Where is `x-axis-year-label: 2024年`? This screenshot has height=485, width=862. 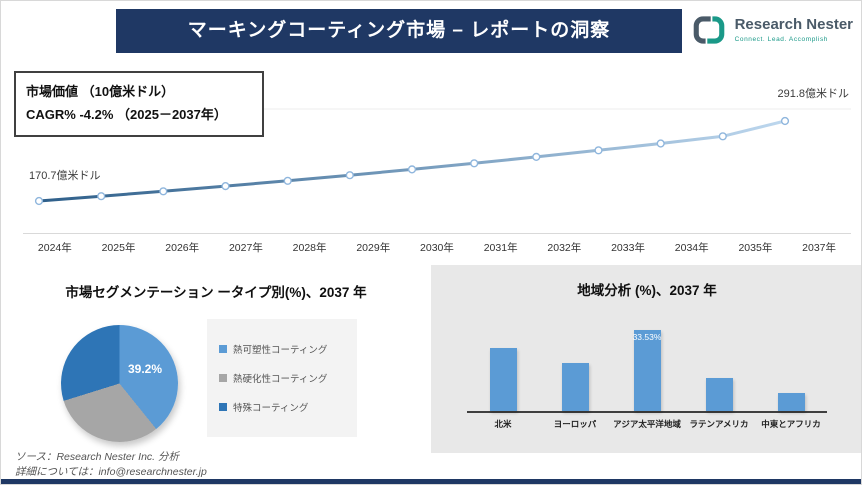 x-axis-year-label: 2024年 is located at coordinates (54, 248).